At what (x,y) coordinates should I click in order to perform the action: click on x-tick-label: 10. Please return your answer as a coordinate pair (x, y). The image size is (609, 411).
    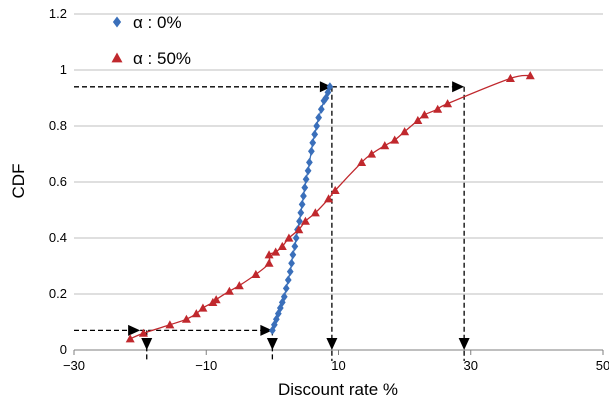
    Looking at the image, I should click on (338, 365).